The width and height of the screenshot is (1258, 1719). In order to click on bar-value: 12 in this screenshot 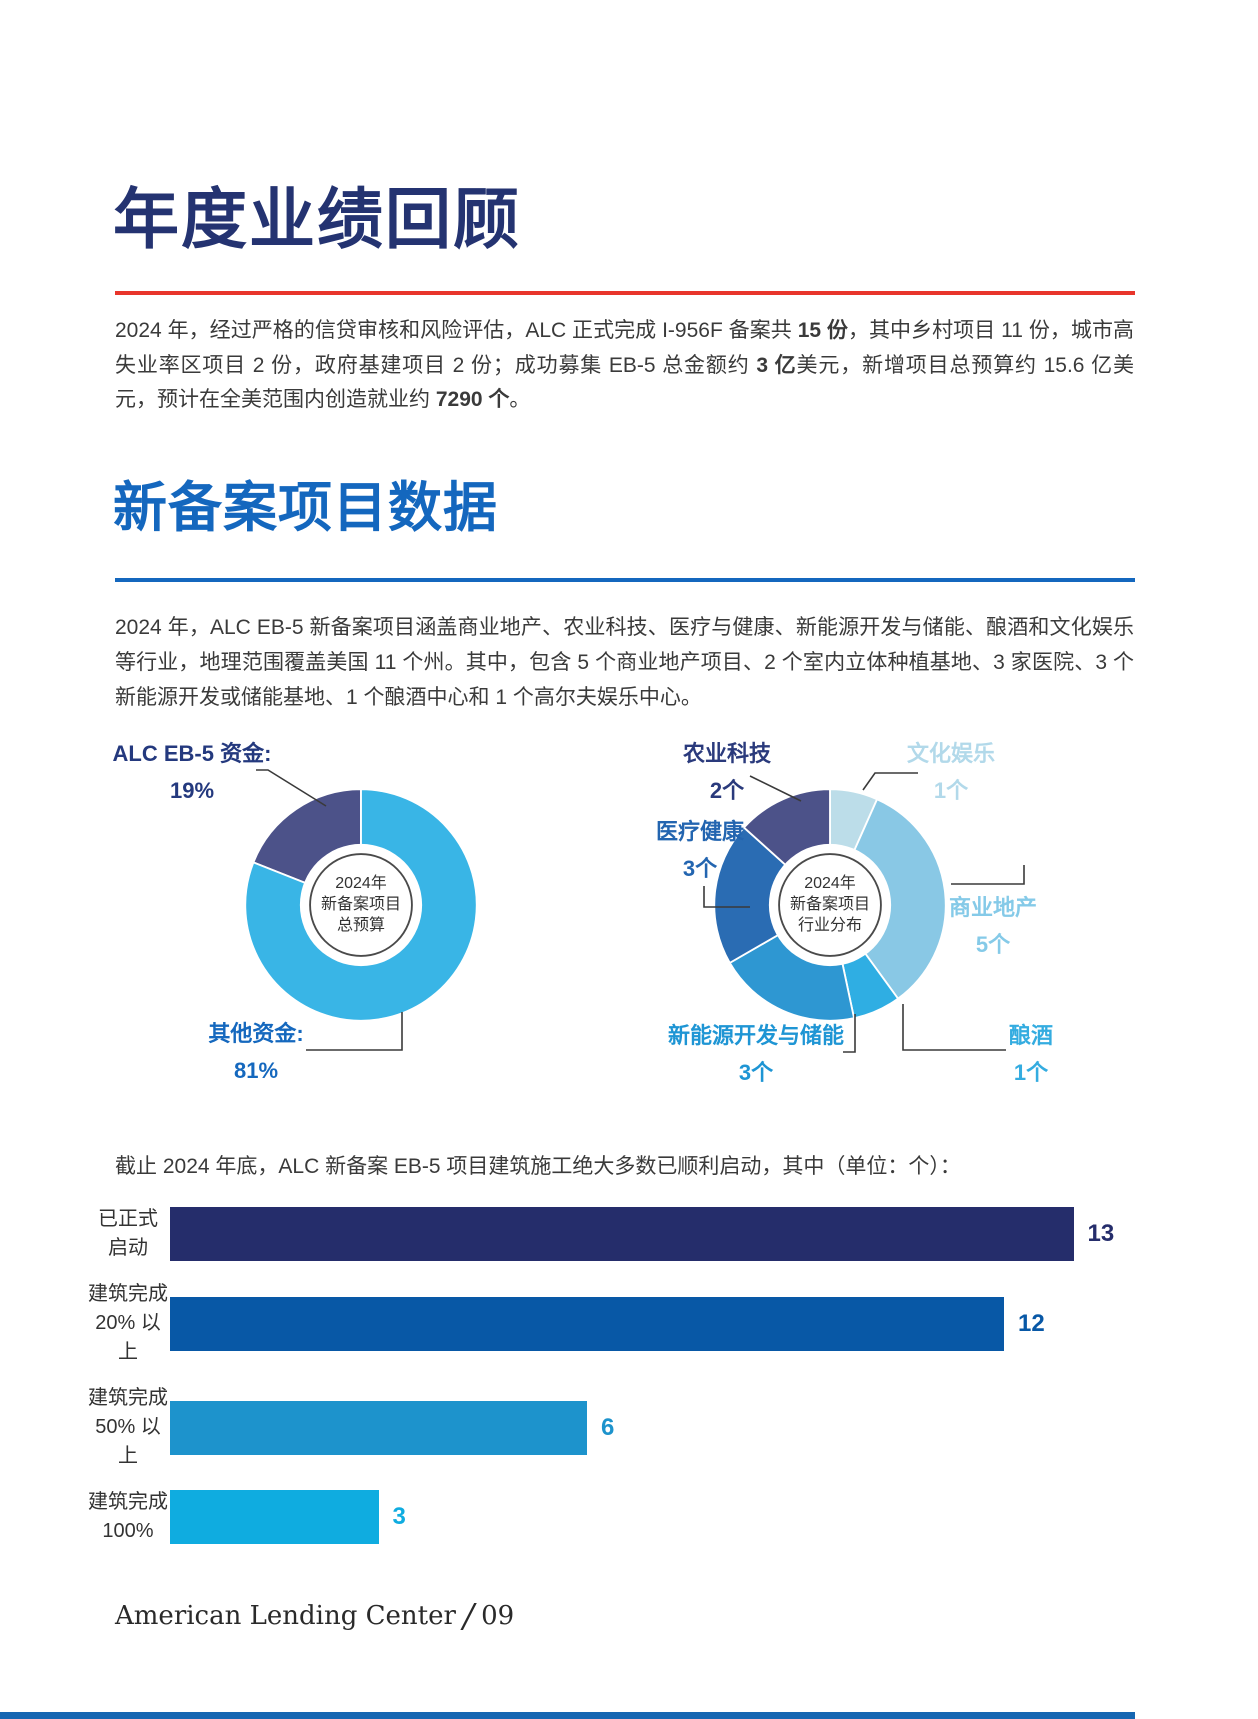, I will do `click(1031, 1323)`.